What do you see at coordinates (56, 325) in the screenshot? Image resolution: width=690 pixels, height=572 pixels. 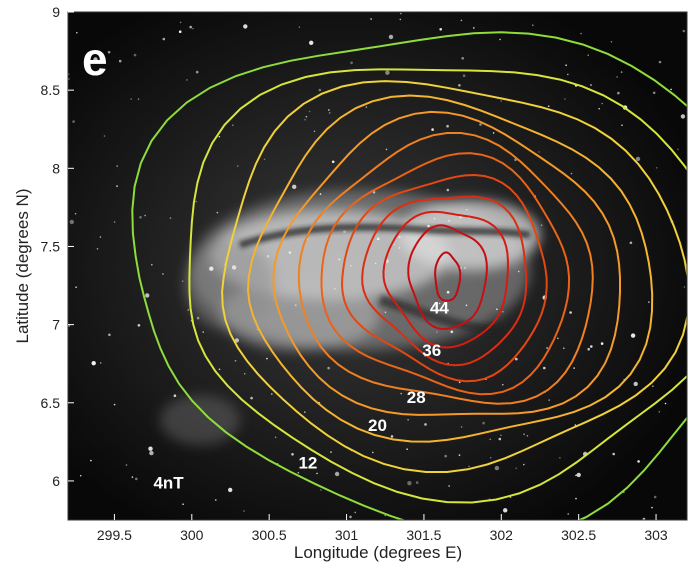 I see `y-tick-label-2: 7` at bounding box center [56, 325].